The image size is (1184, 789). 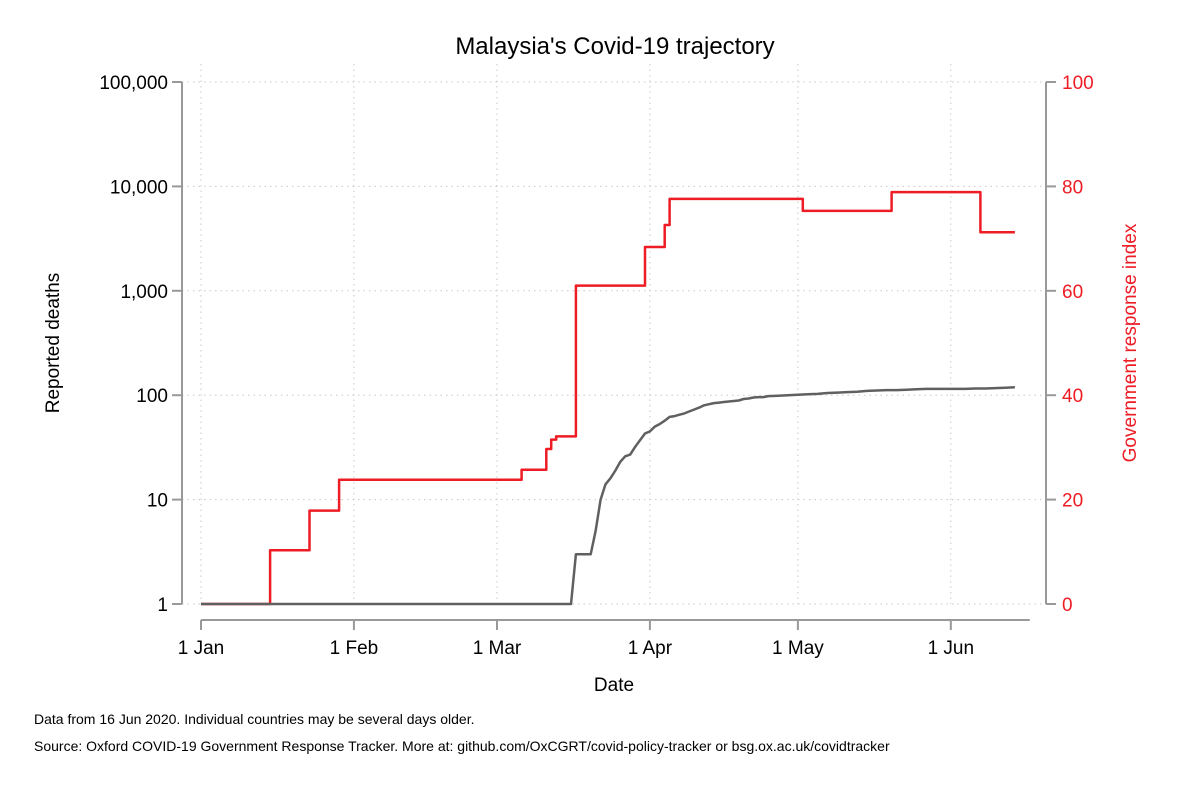 What do you see at coordinates (951, 648) in the screenshot?
I see `x-tick-label: 1 Jun` at bounding box center [951, 648].